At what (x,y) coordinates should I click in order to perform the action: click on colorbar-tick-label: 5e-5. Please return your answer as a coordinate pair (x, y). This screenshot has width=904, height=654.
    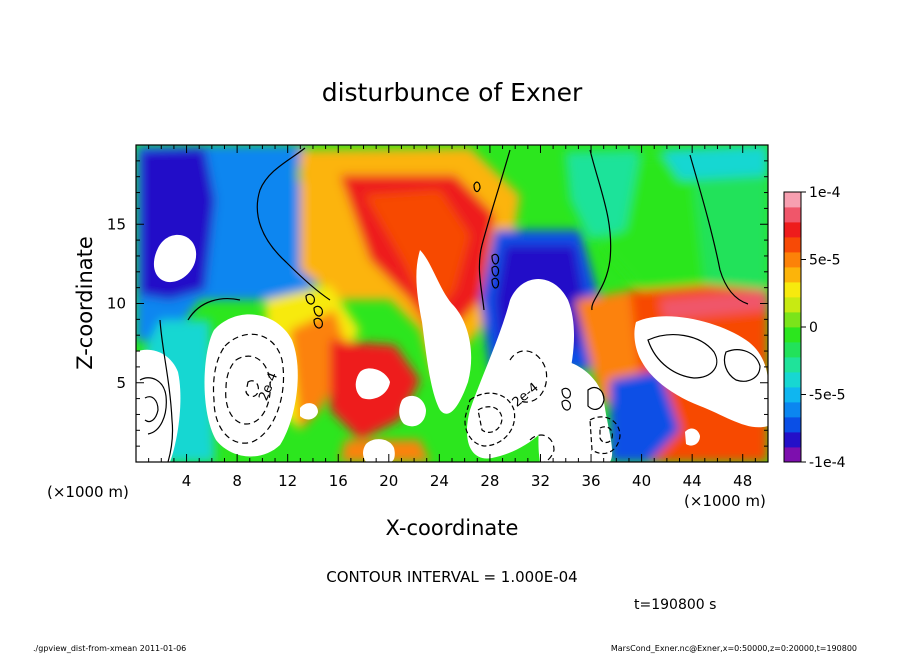
    Looking at the image, I should click on (824, 261).